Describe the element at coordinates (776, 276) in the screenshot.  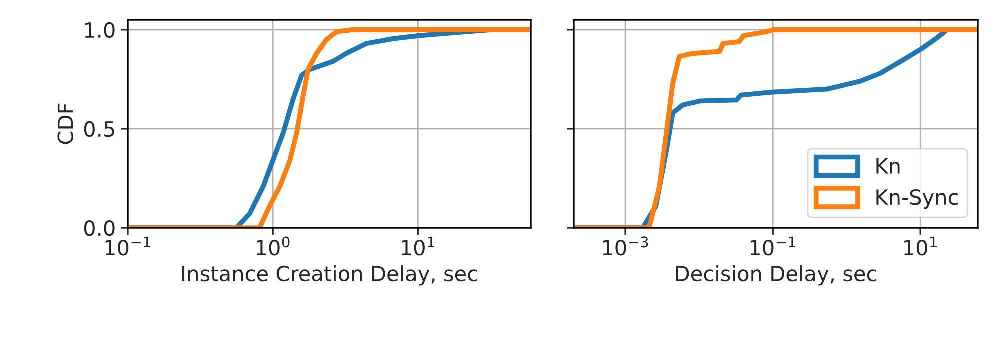
I see `x-axis-title: Decision Delay, sec` at that location.